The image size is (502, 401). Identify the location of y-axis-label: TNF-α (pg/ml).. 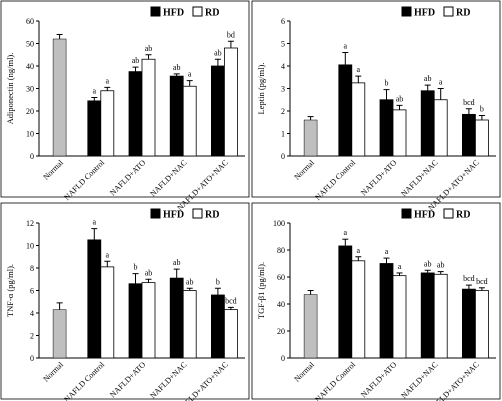
(10, 290).